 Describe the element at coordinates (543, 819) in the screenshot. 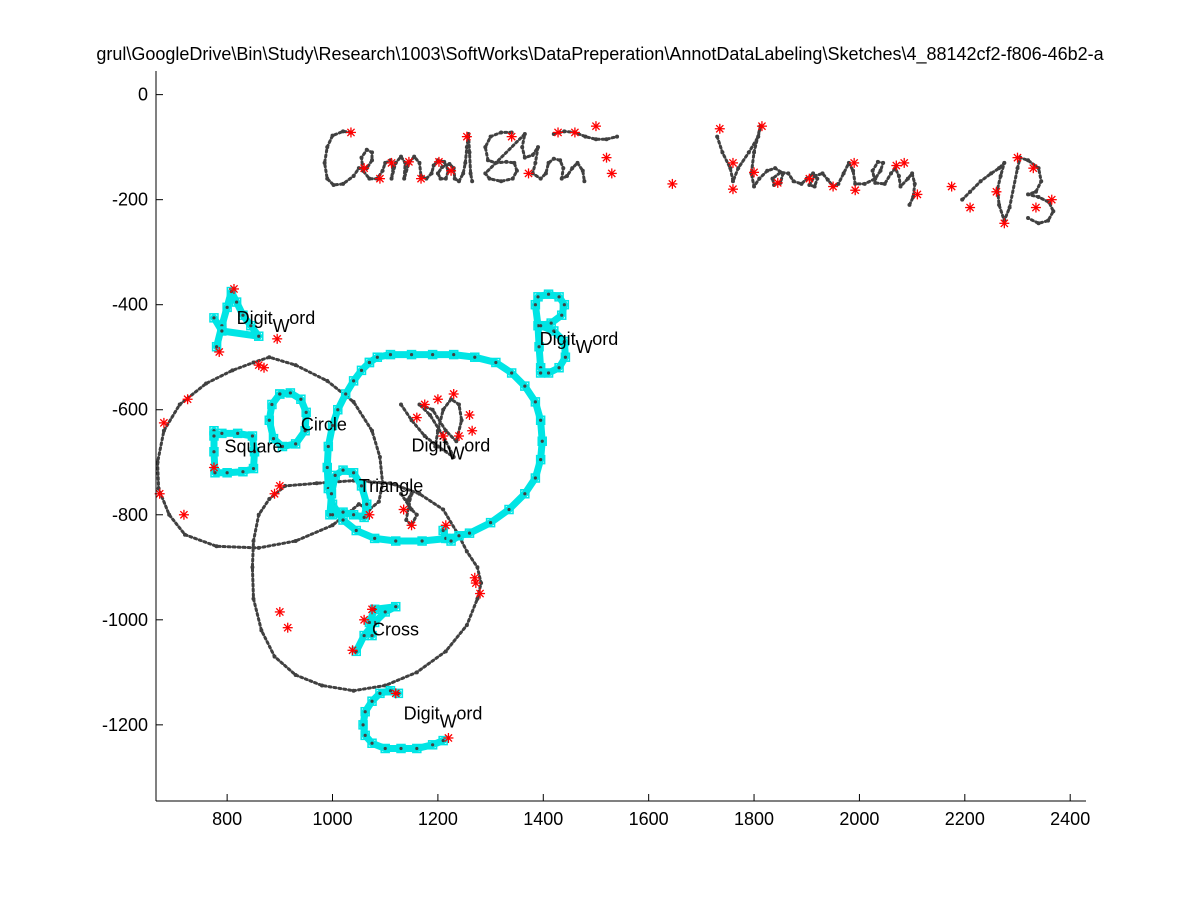

I see `x-tick-label: 1400` at that location.